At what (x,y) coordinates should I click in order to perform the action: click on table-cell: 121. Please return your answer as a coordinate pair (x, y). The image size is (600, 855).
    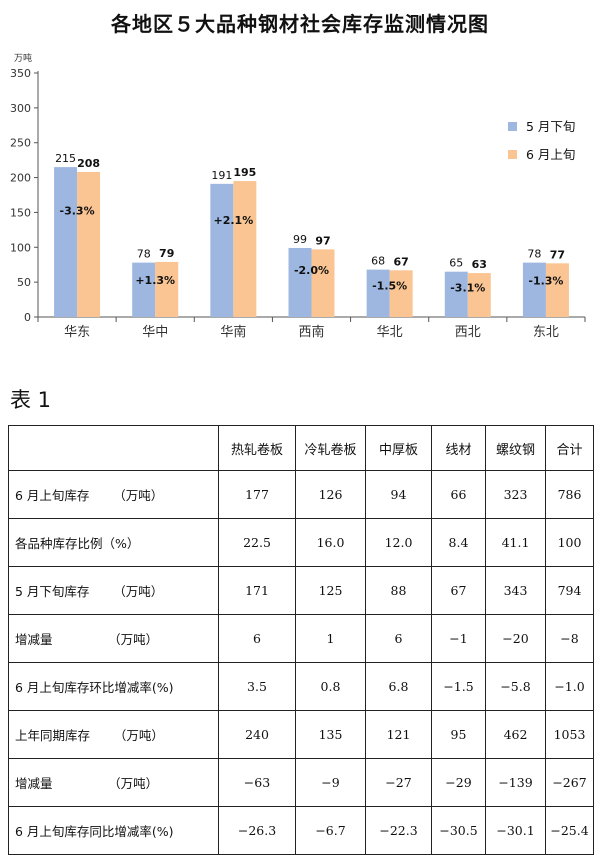
    Looking at the image, I should click on (398, 734).